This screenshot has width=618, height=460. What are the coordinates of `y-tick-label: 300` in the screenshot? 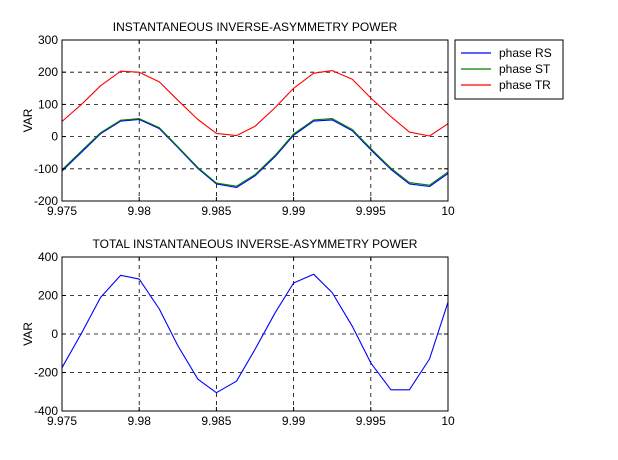 It's located at (48, 40).